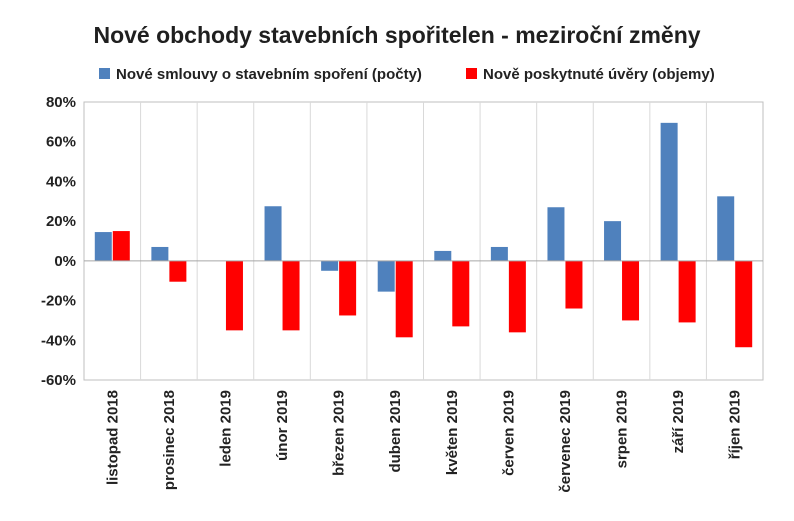  What do you see at coordinates (735, 424) in the screenshot?
I see `x-tick-label: říjen 2019` at bounding box center [735, 424].